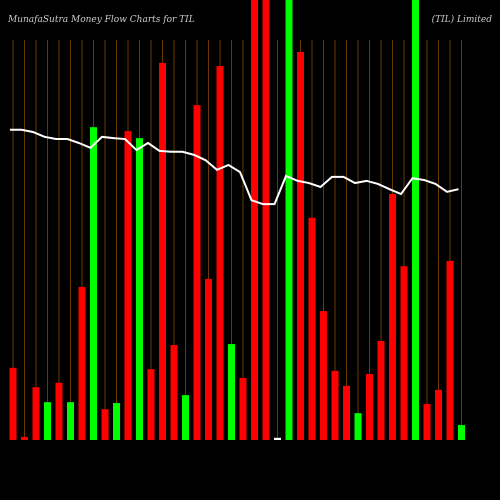  What do you see at coordinates (462, 19) in the screenshot?
I see `chart-subtitle: (TIL) Limited` at bounding box center [462, 19].